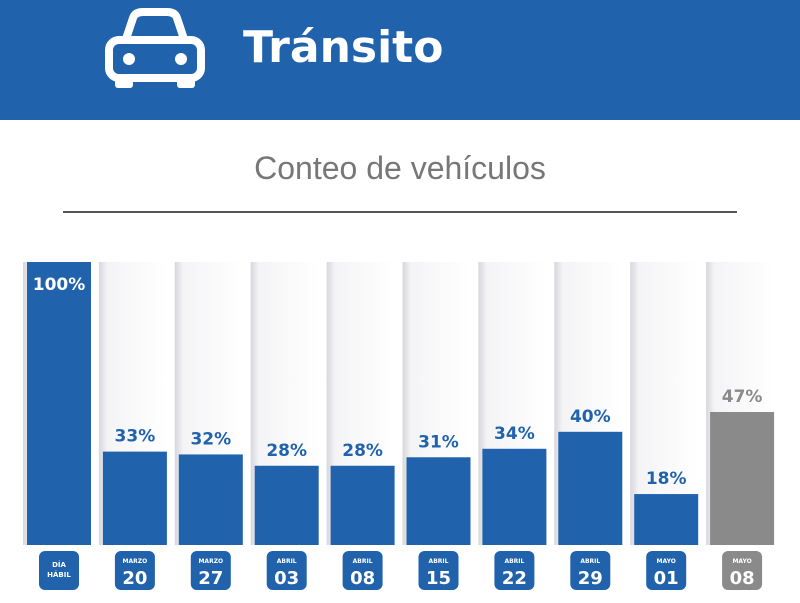 This screenshot has height=603, width=800. I want to click on page-title: Tránsito, so click(343, 47).